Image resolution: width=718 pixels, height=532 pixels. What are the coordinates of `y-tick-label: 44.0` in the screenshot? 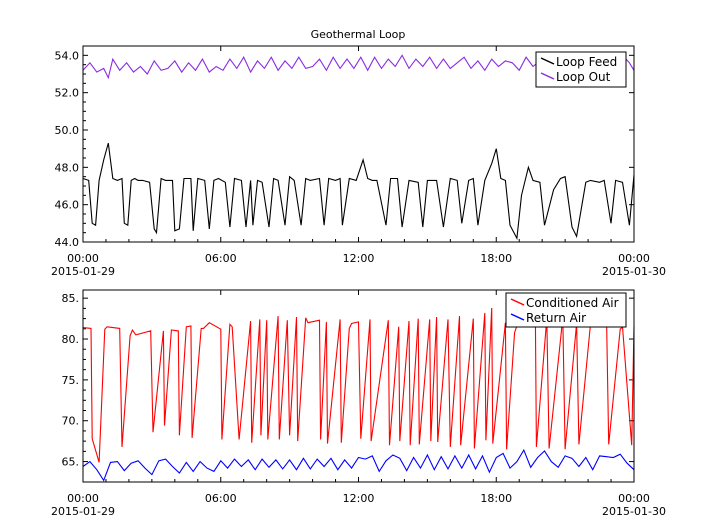 It's located at (67, 242).